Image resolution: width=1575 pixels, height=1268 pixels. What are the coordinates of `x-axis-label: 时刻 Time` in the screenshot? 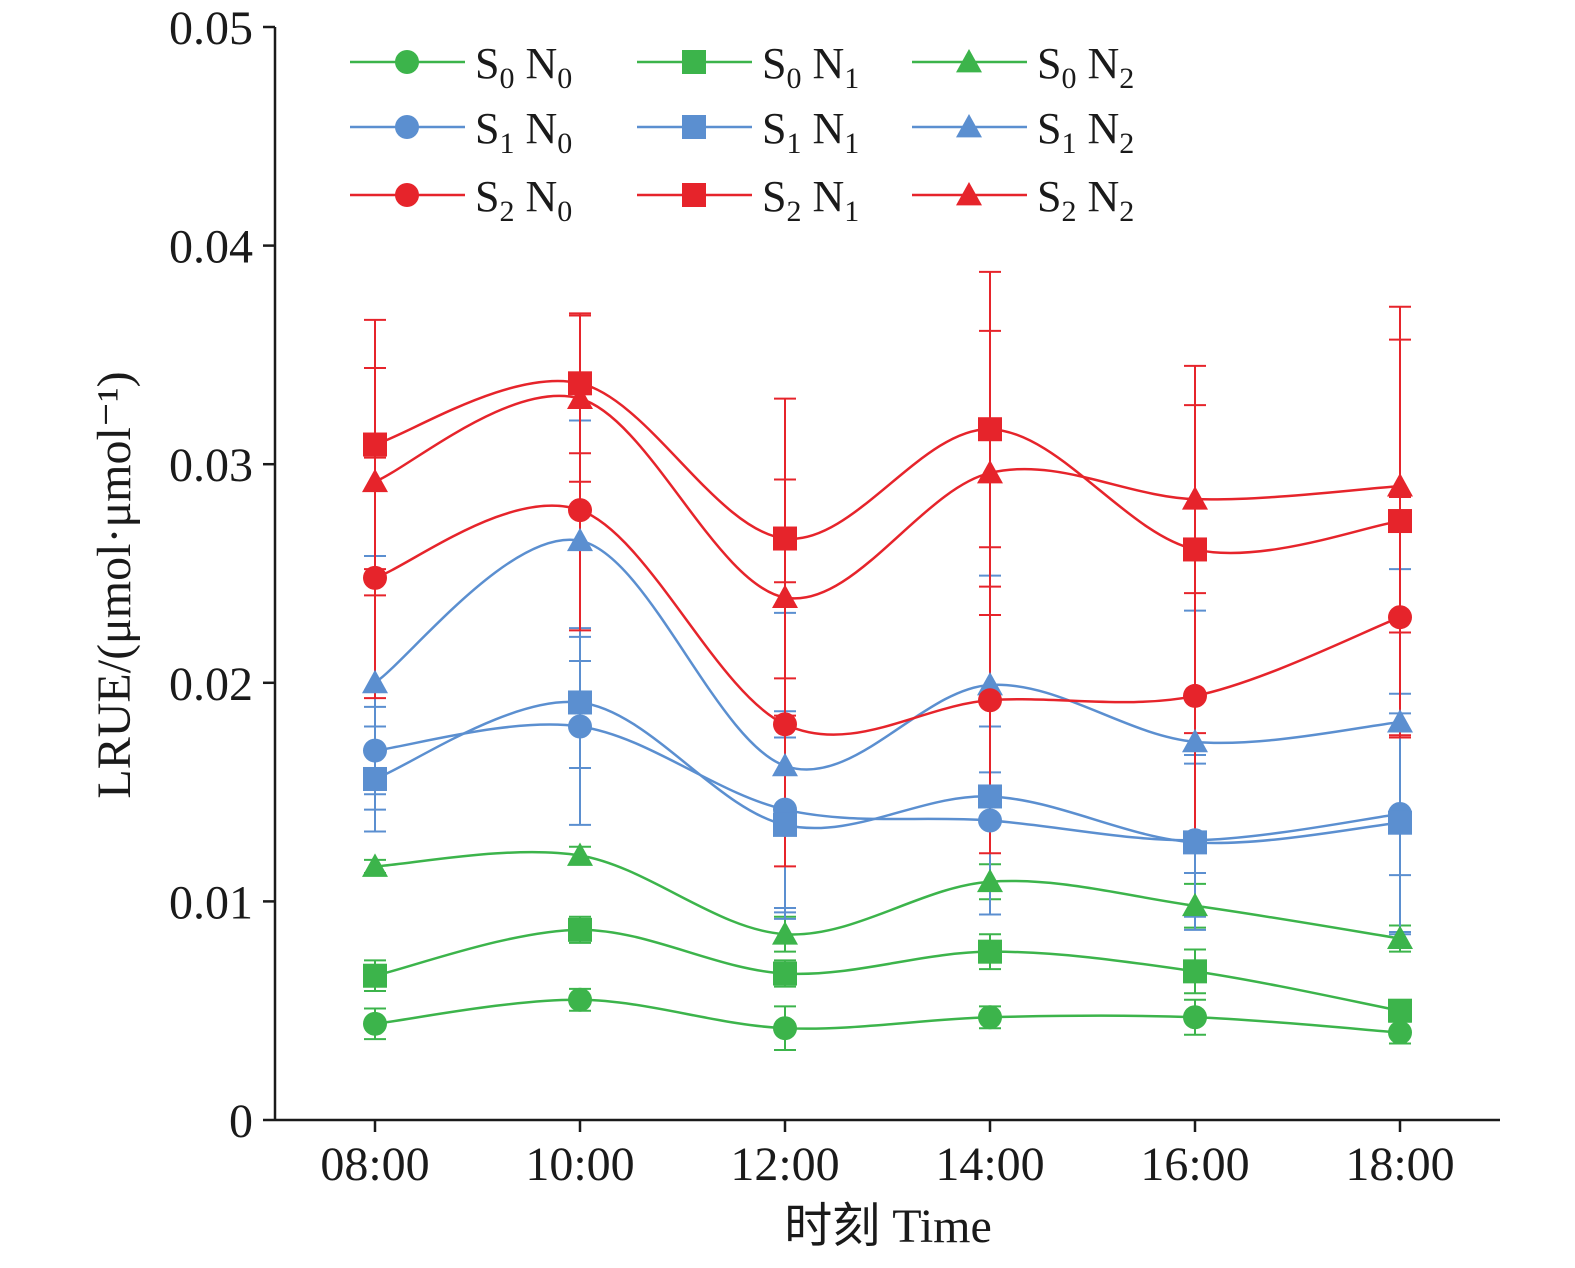 It's located at (888, 1226).